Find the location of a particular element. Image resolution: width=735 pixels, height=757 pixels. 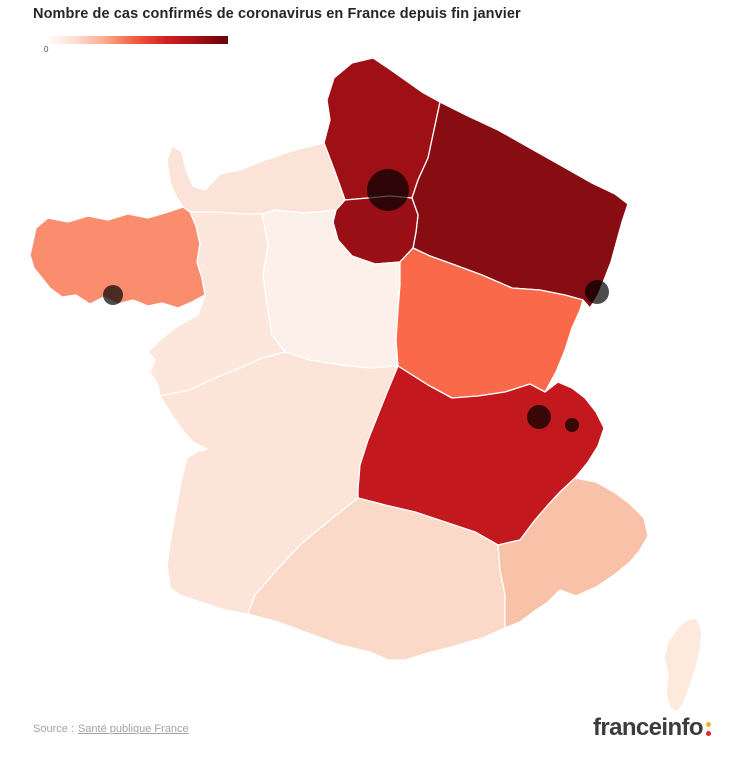

region-corse is located at coordinates (683, 665).